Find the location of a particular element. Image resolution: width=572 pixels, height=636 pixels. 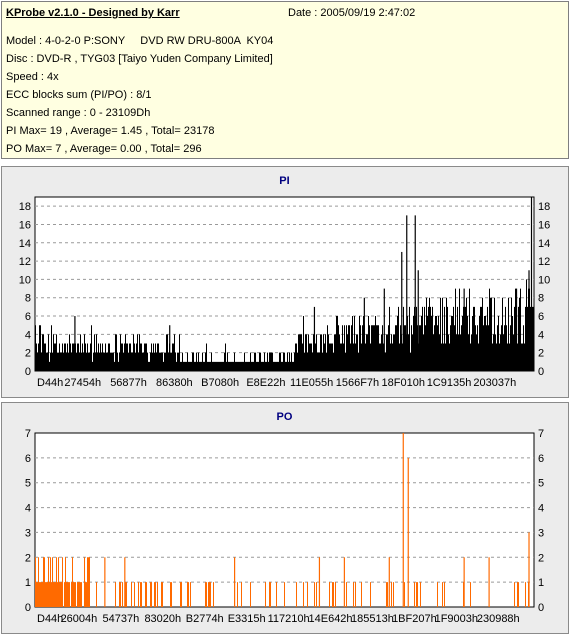

x-tick-label: 1566F7h is located at coordinates (357, 383).